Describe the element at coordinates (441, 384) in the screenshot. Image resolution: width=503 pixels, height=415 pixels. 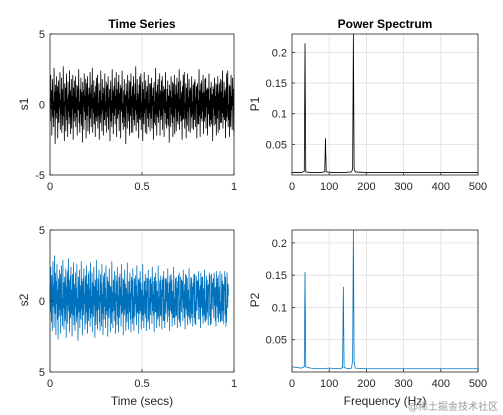
I see `spectrum-p2-xtick-label: 400` at that location.